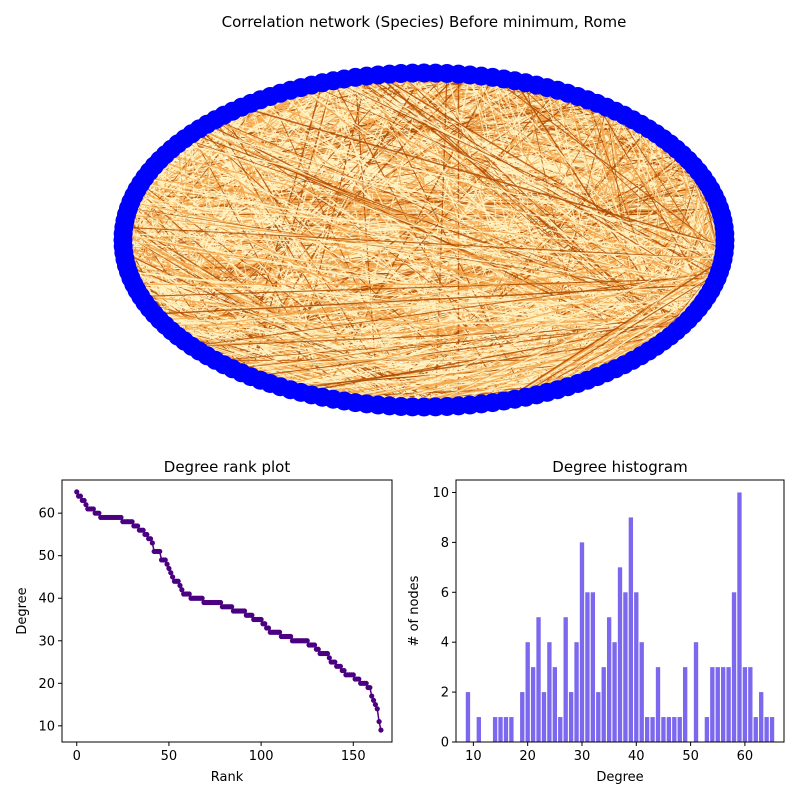 The height and width of the screenshot is (800, 800). What do you see at coordinates (473, 756) in the screenshot?
I see `hist-x-tick-label: 10` at bounding box center [473, 756].